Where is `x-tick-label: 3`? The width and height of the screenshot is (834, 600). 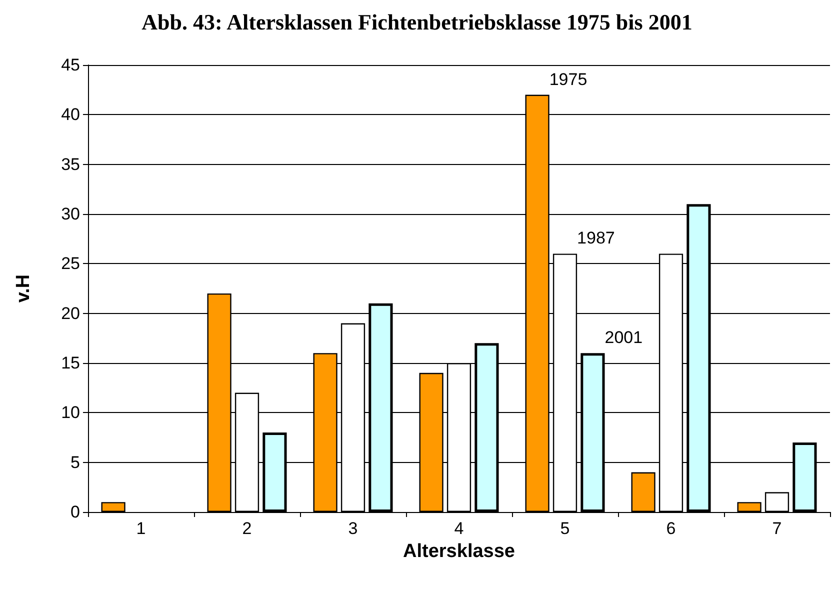
x-tick-label: 3 is located at coordinates (353, 528).